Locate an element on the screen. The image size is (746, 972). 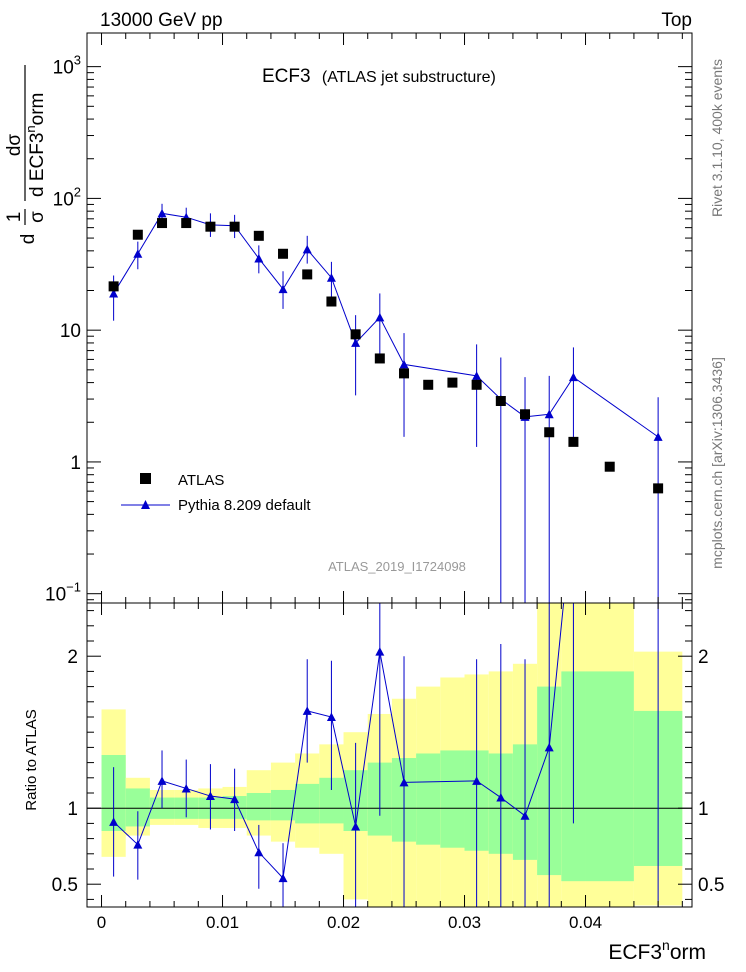
ylabel-frac2-den-sup: n is located at coordinates (30, 128).